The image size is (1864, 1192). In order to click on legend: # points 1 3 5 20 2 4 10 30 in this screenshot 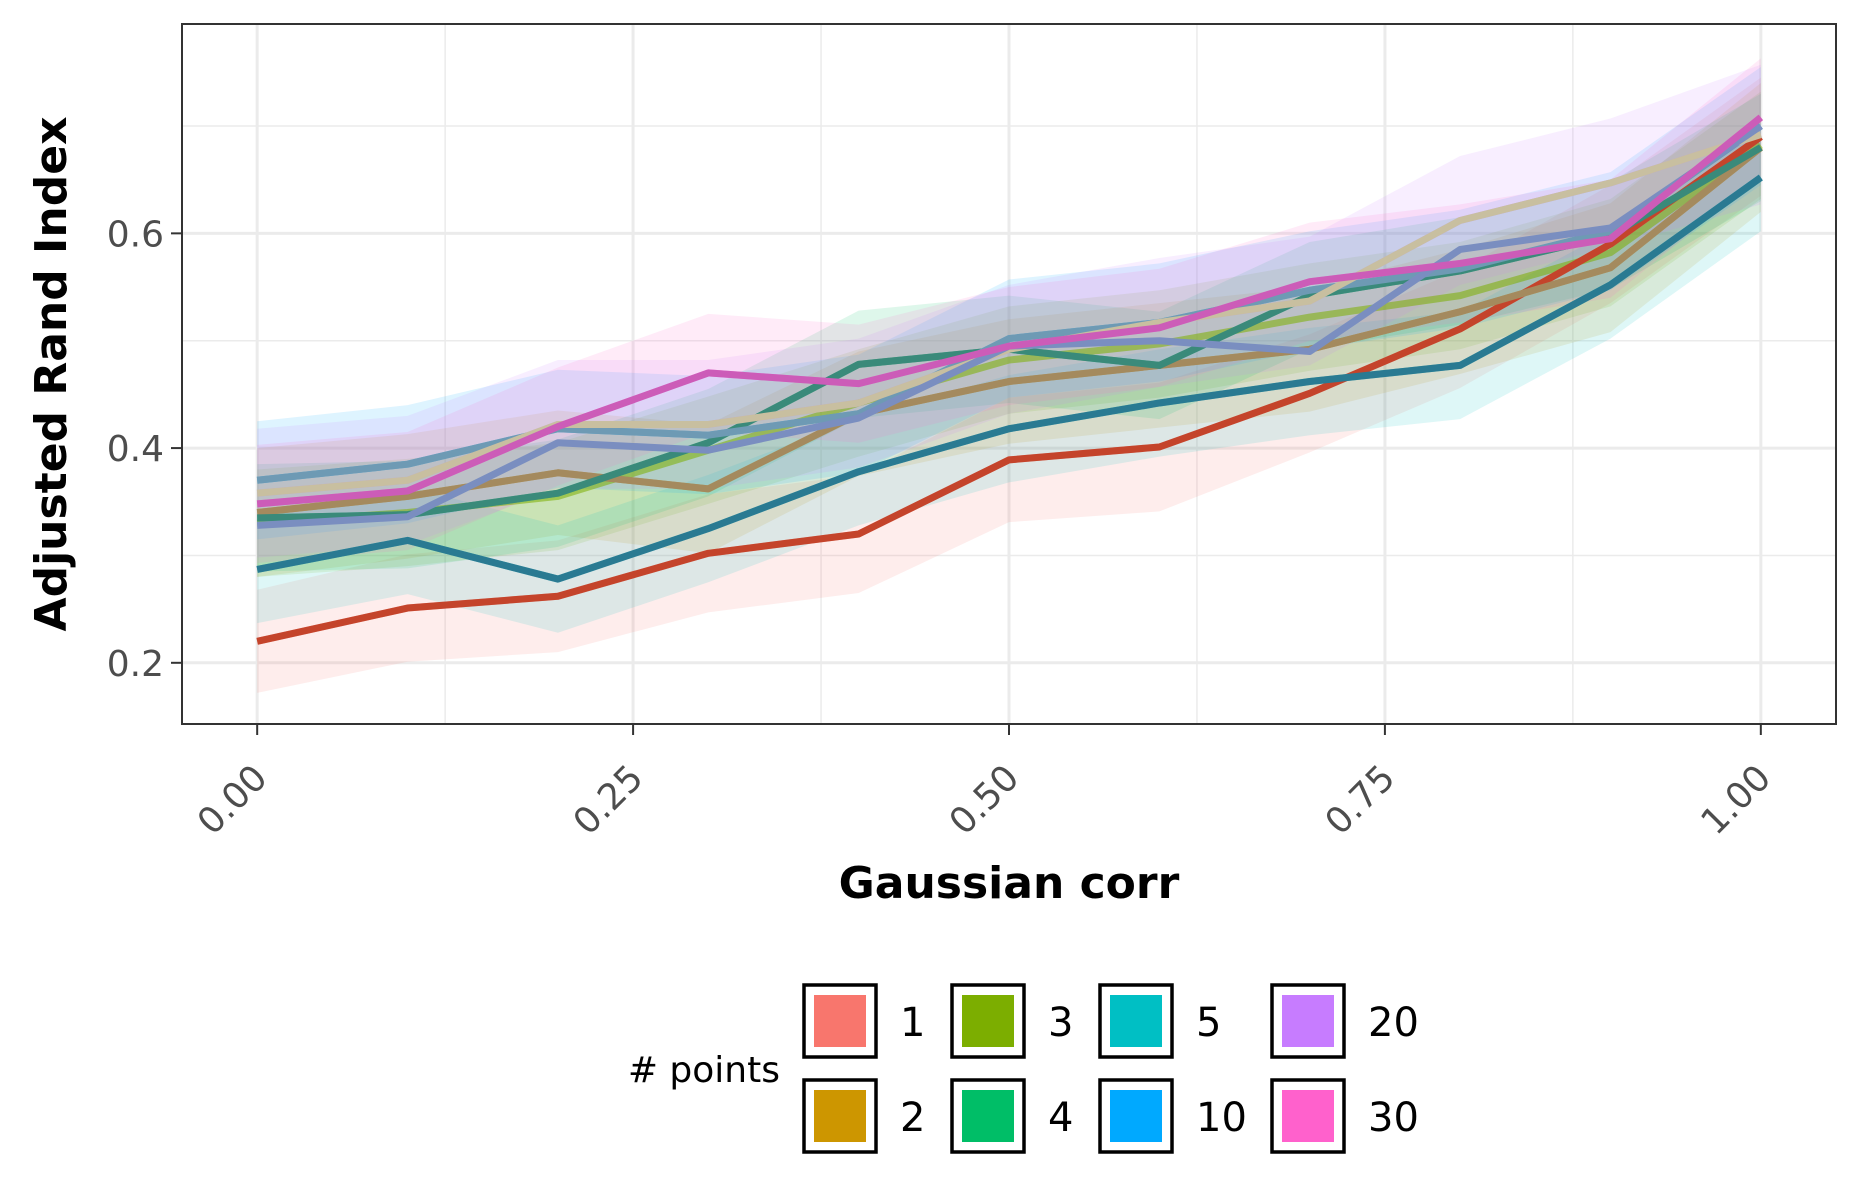, I will do `click(1023, 1068)`.